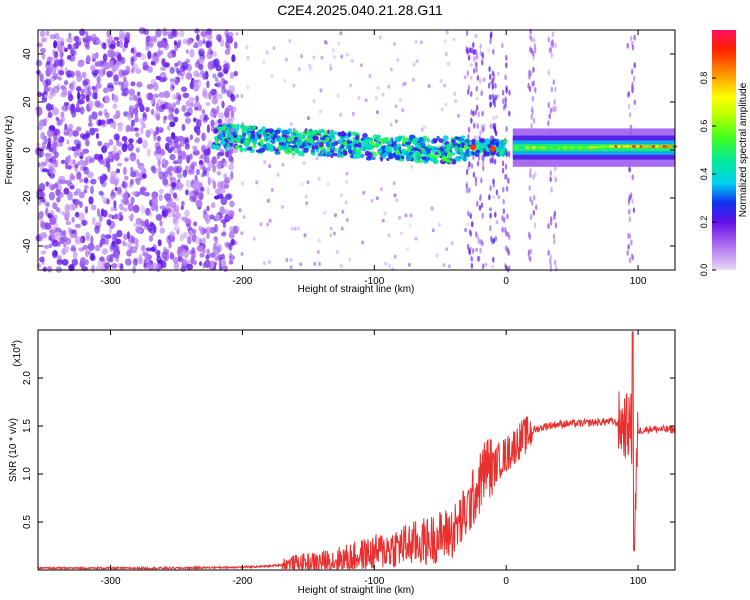  I want to click on colorbar-gradient, so click(724, 150).